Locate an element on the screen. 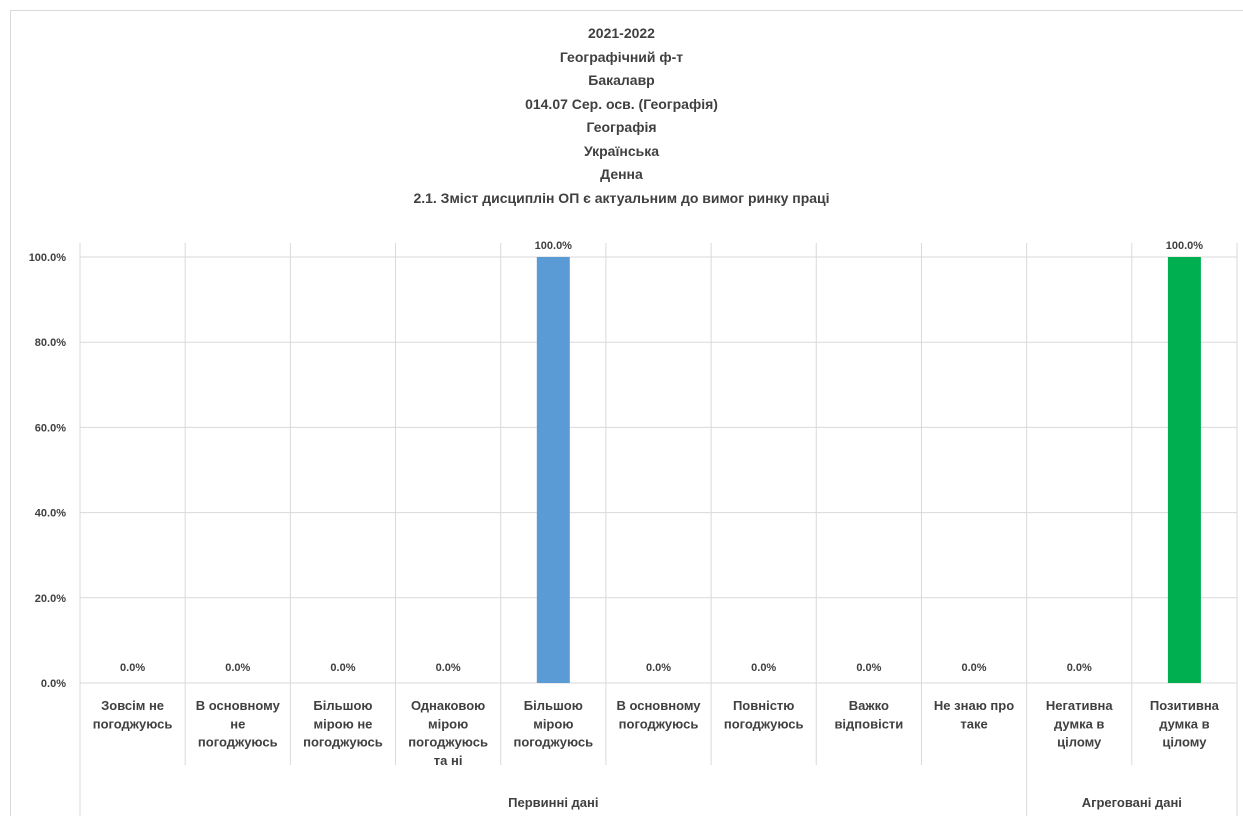  x-tick-label: Більшою мірою не погоджуюсь is located at coordinates (343, 724).